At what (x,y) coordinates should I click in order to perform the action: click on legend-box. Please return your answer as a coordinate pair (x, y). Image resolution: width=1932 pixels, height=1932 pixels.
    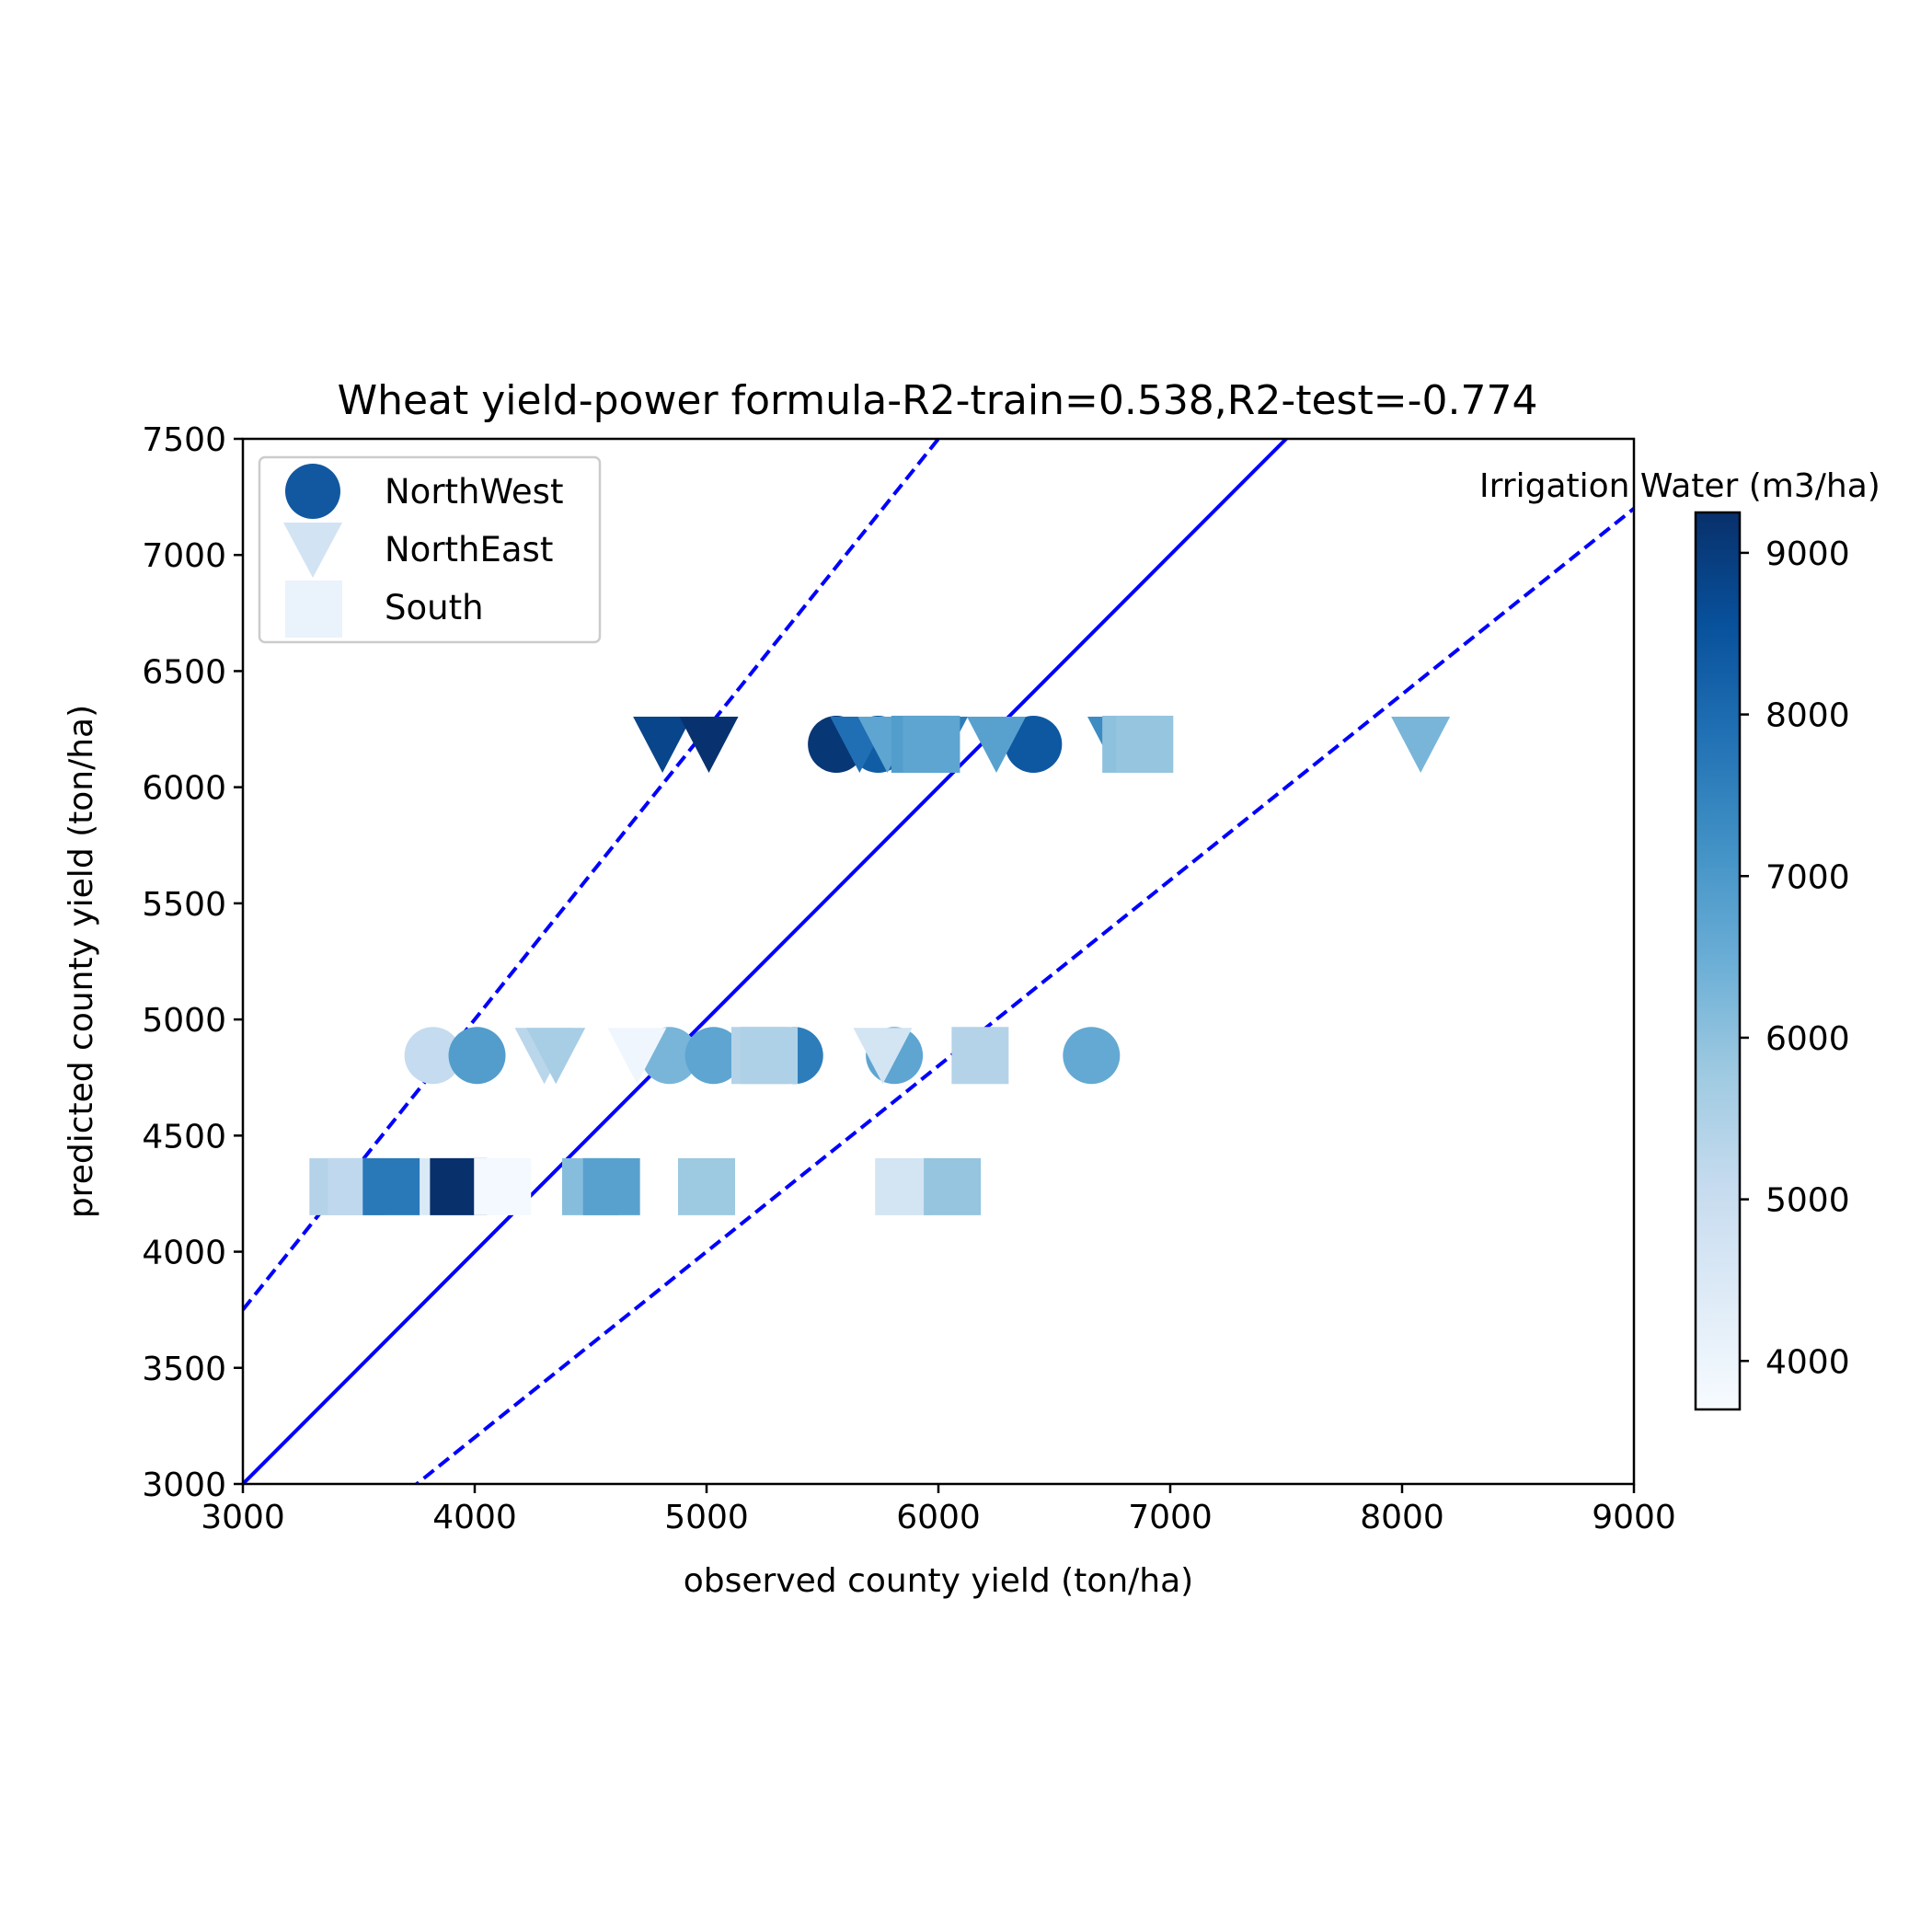
    Looking at the image, I should click on (430, 549).